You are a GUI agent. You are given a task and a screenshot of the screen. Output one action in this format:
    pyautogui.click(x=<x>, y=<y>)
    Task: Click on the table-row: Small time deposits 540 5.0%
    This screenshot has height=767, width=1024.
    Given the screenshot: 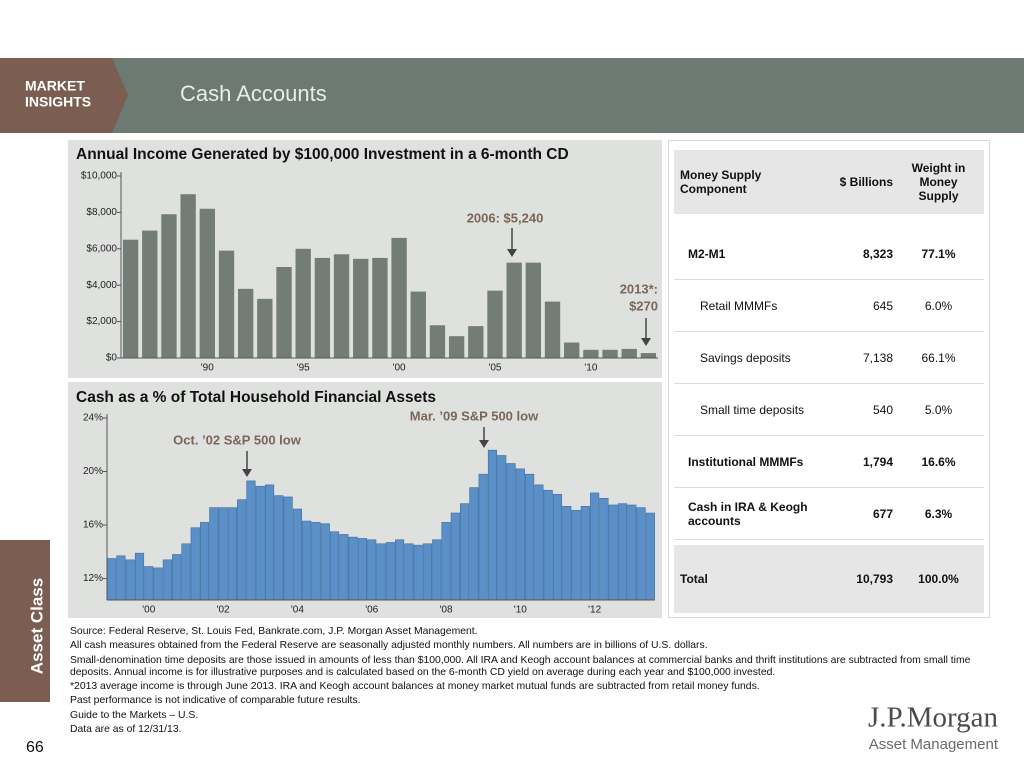 What is the action you would take?
    pyautogui.click(x=829, y=410)
    